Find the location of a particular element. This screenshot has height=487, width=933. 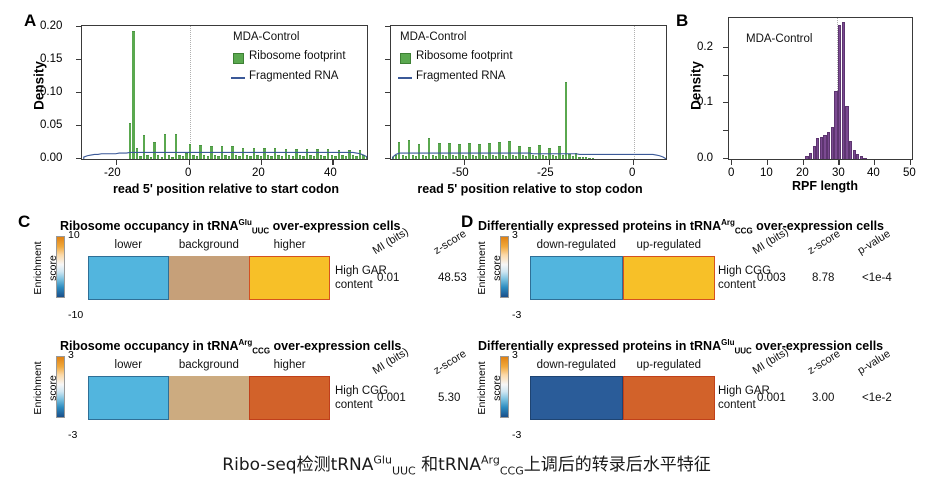

panel-a-letter: A is located at coordinates (30, 20).